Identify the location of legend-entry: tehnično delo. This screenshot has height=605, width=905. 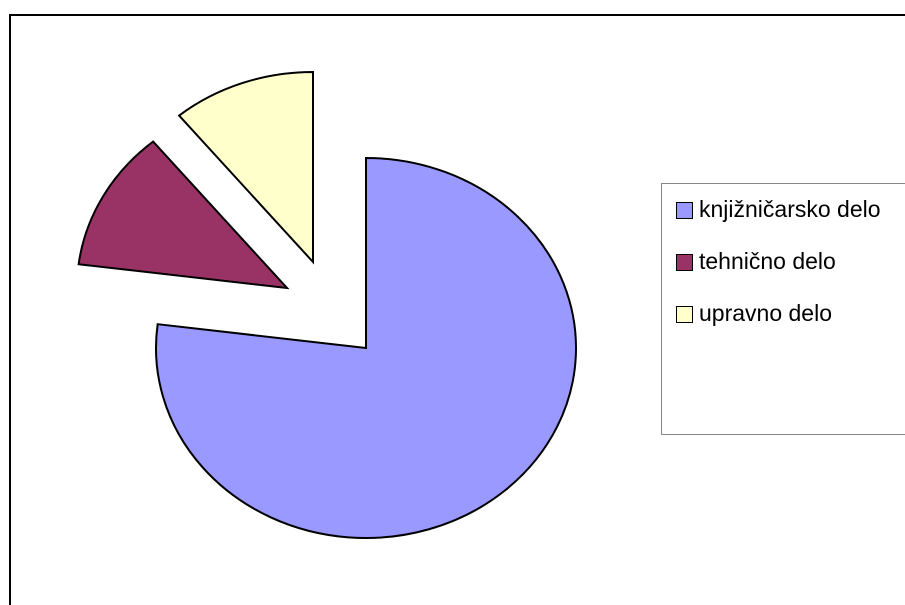
(790, 261).